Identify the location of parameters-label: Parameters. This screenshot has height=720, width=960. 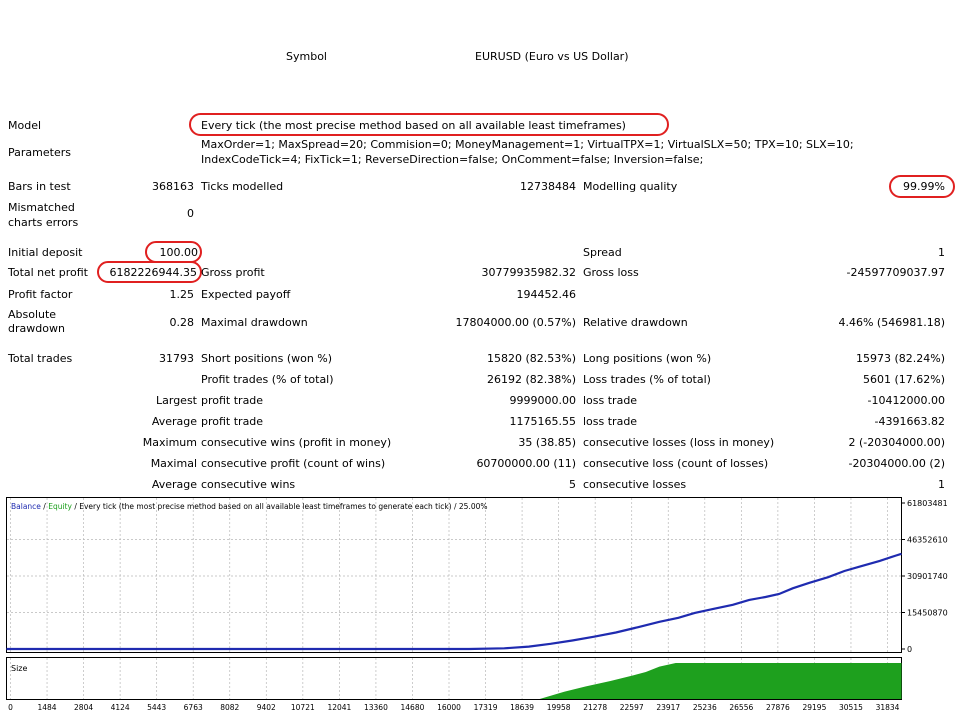
(39, 152).